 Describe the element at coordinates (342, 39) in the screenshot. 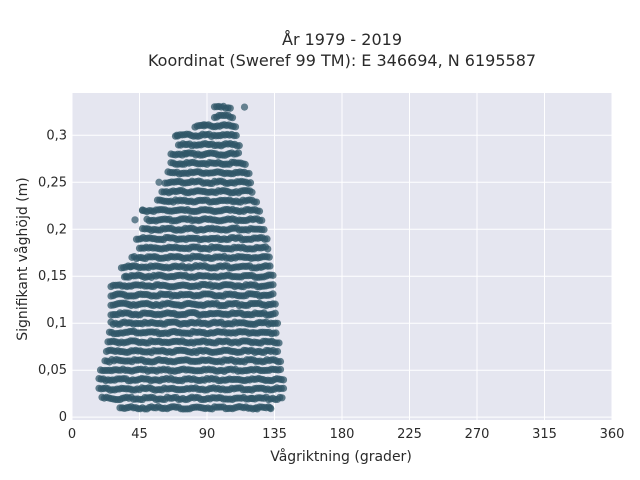

I see `chart-title-line1: År 1979 - 2019` at that location.